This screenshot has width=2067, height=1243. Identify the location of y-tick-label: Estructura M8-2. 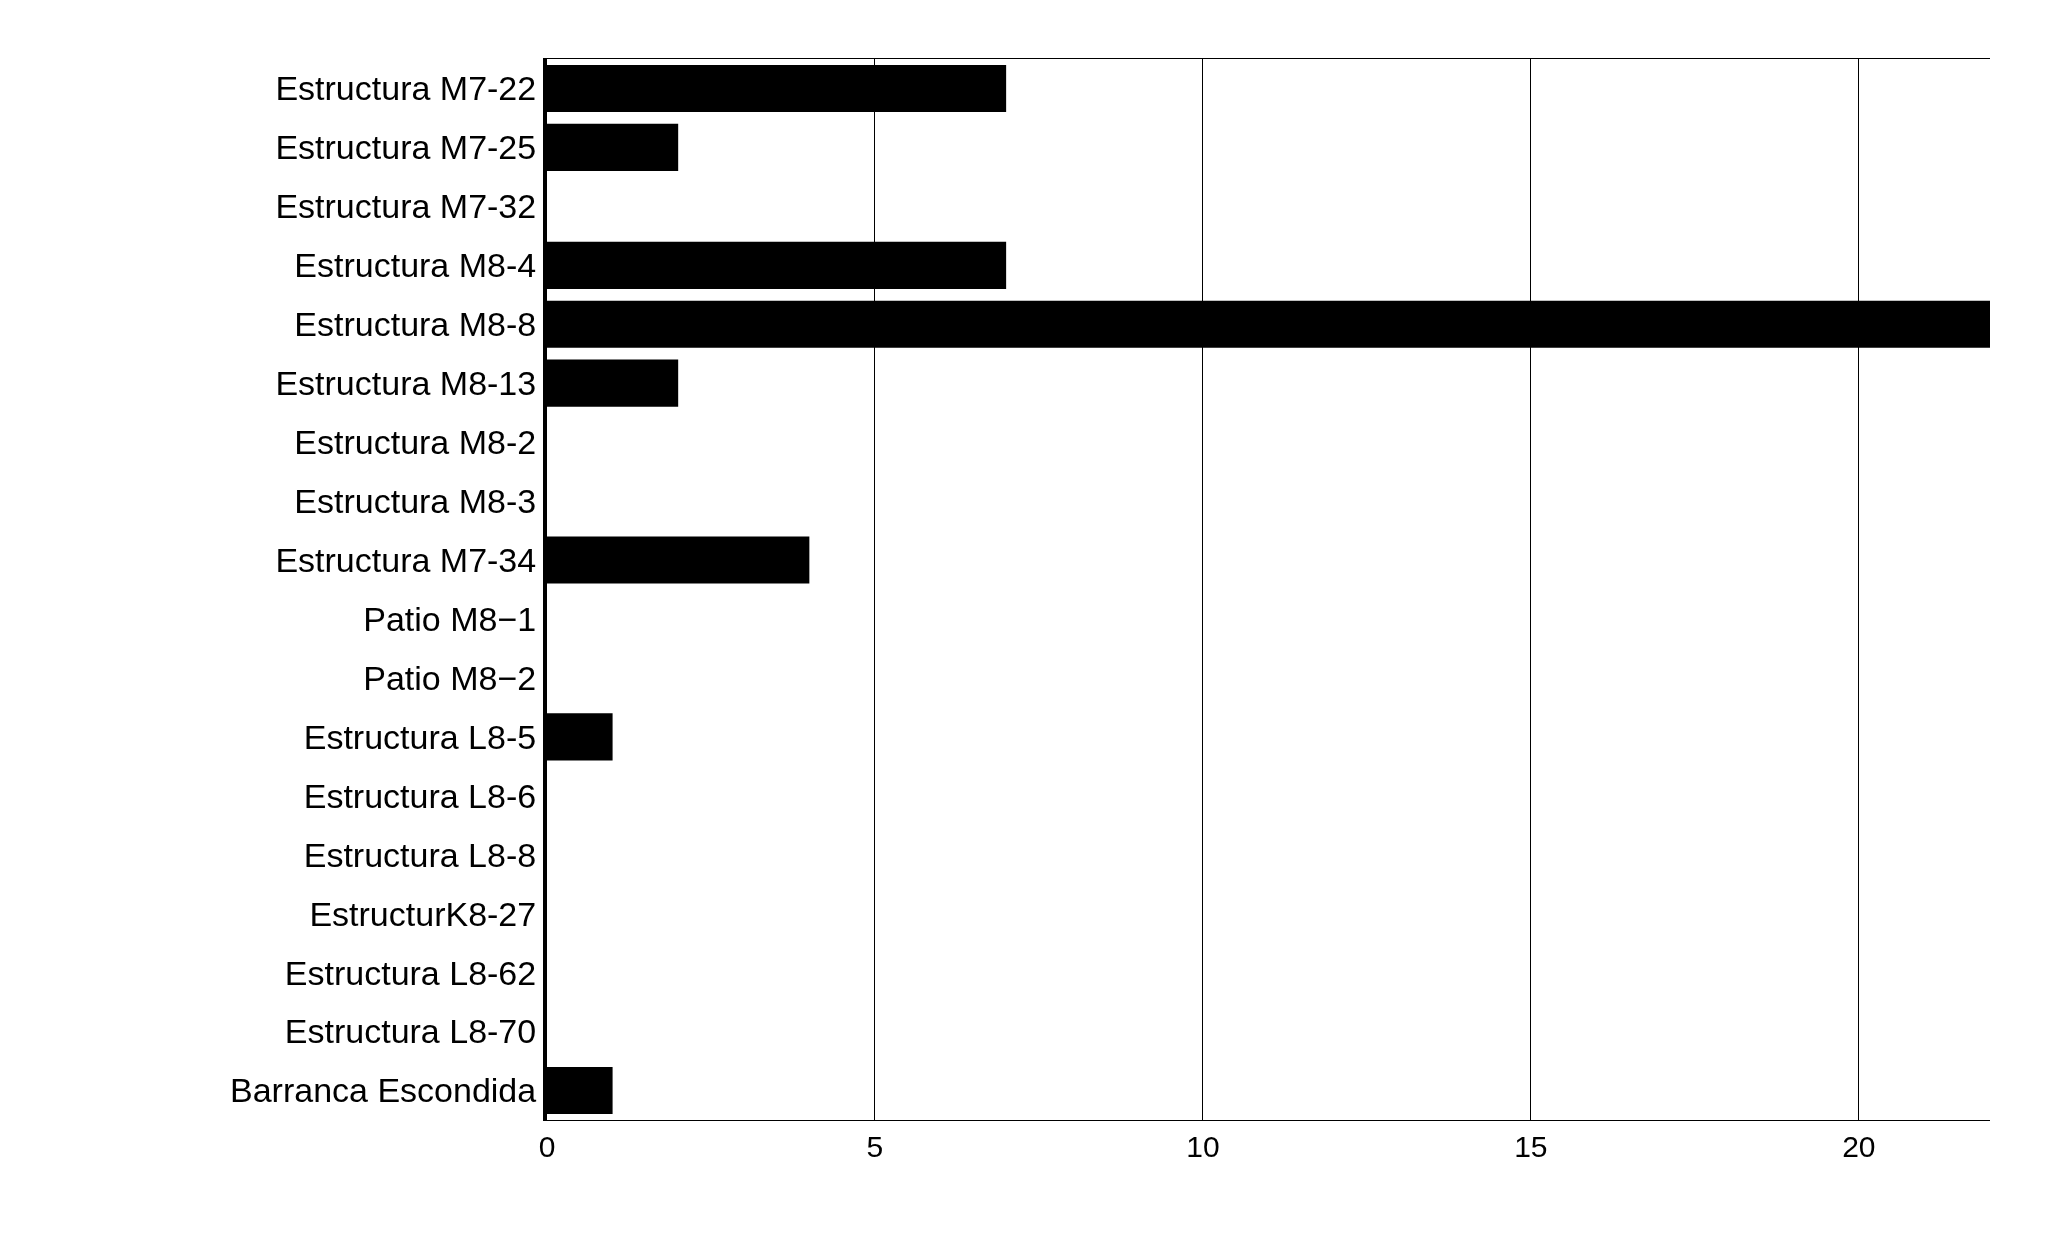
(415, 442).